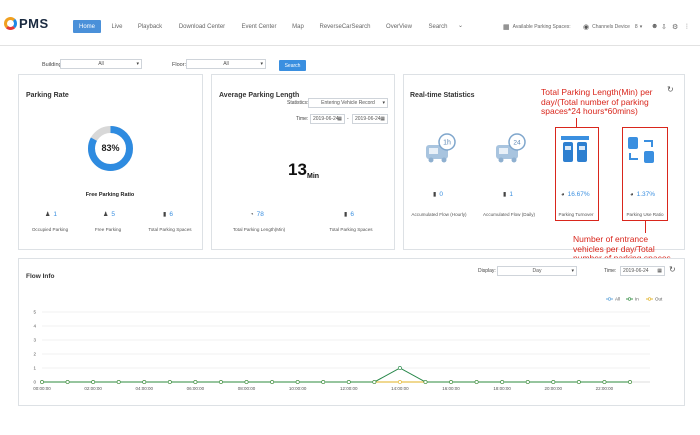 This screenshot has width=700, height=435. I want to click on x-tick-label: 14:00:00, so click(400, 388).